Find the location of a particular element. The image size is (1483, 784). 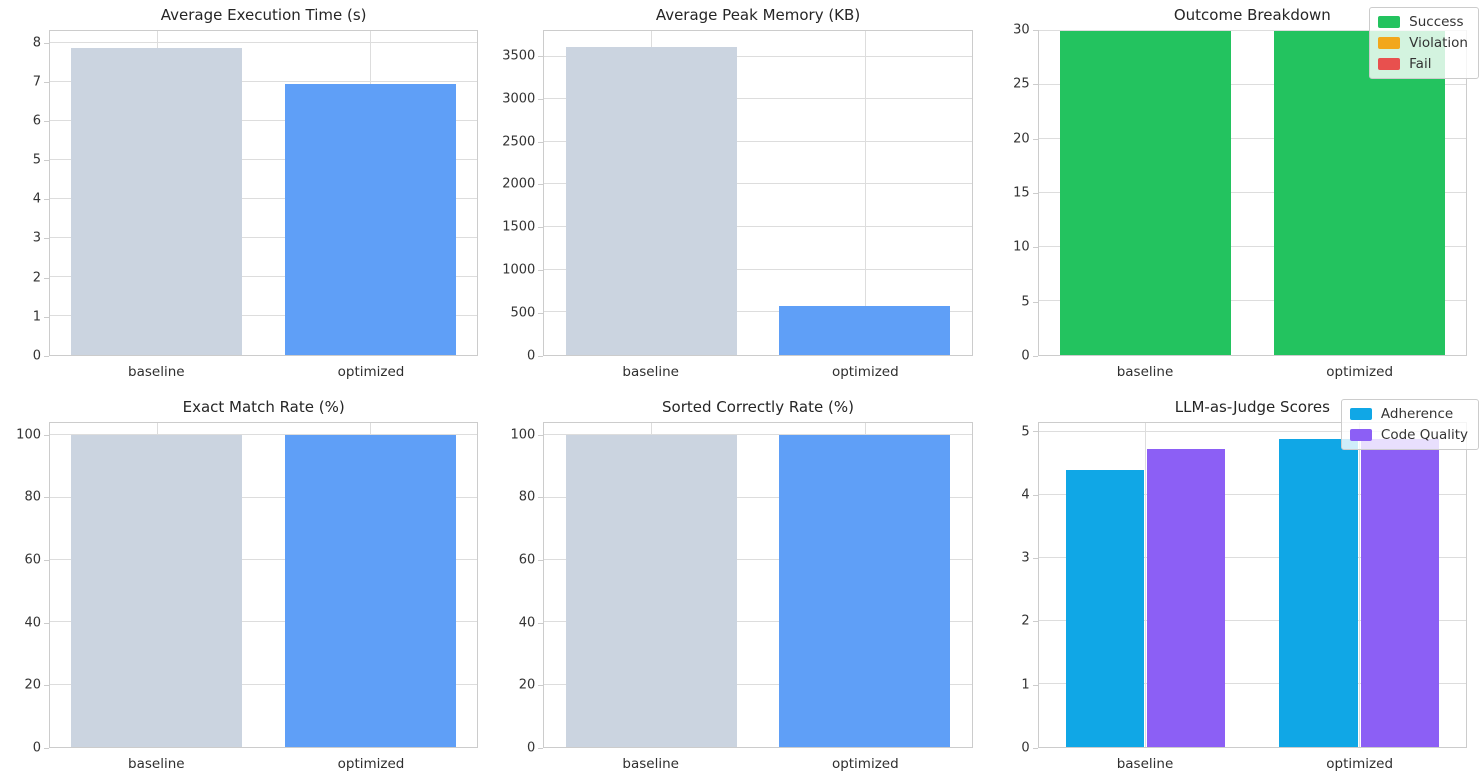

y-tick-label: 100 is located at coordinates (523, 435).